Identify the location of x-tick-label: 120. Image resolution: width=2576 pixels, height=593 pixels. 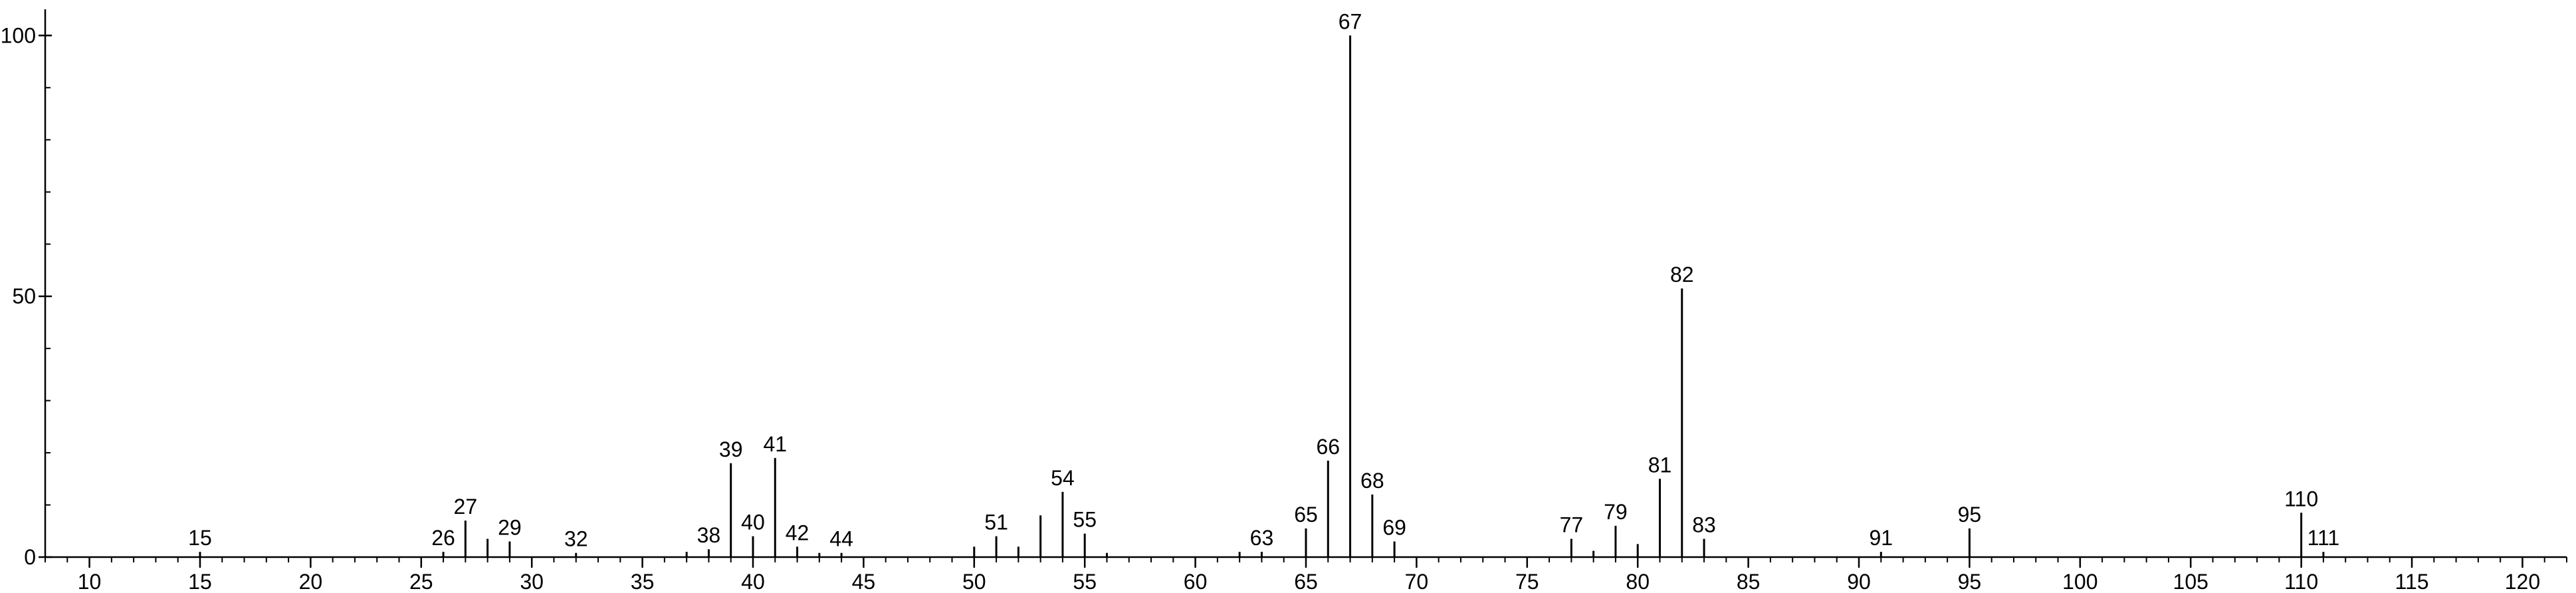
(2522, 581).